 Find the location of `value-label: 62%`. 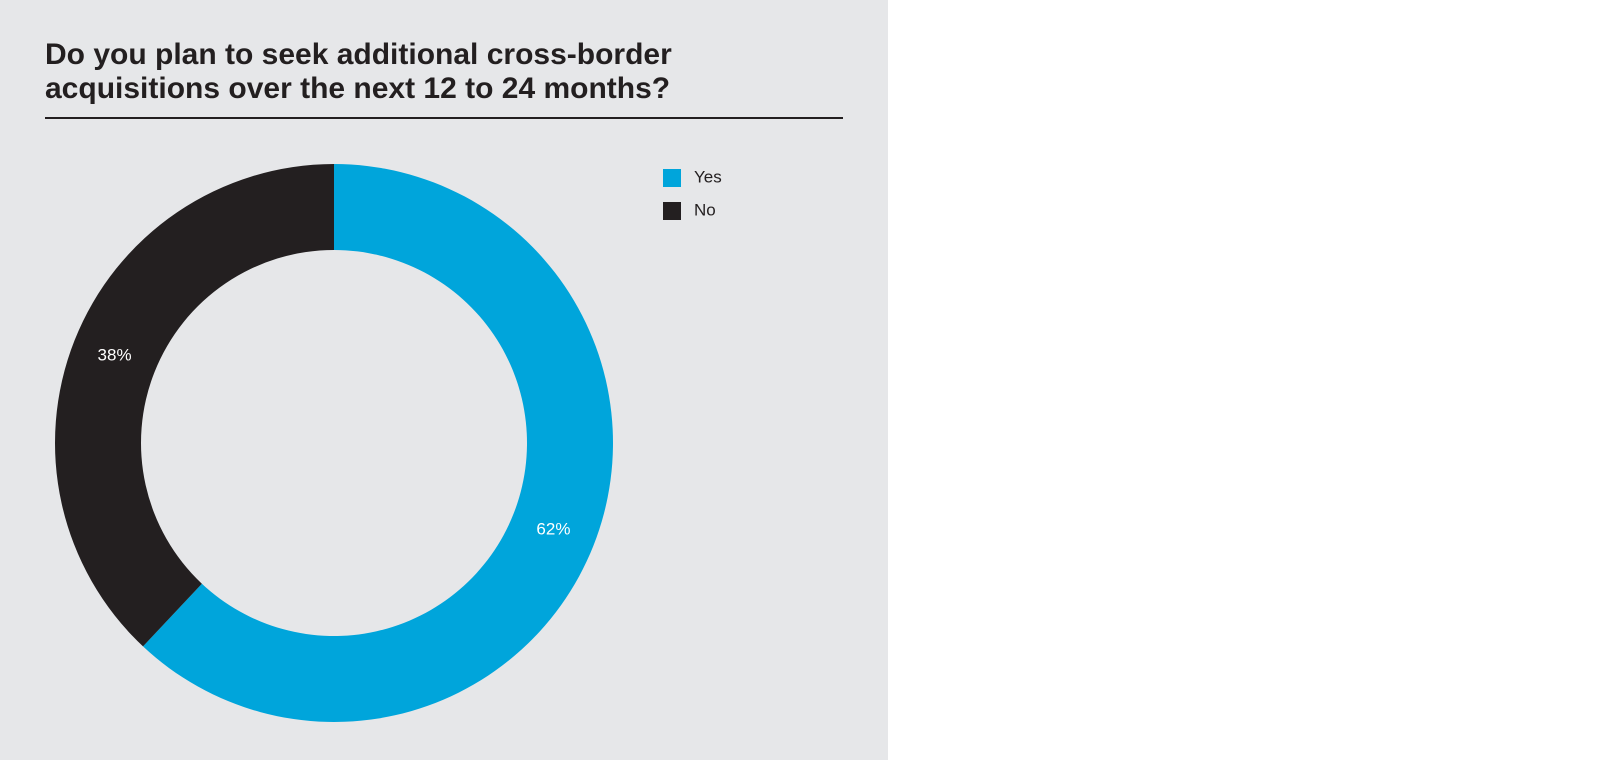

value-label: 62% is located at coordinates (553, 528).